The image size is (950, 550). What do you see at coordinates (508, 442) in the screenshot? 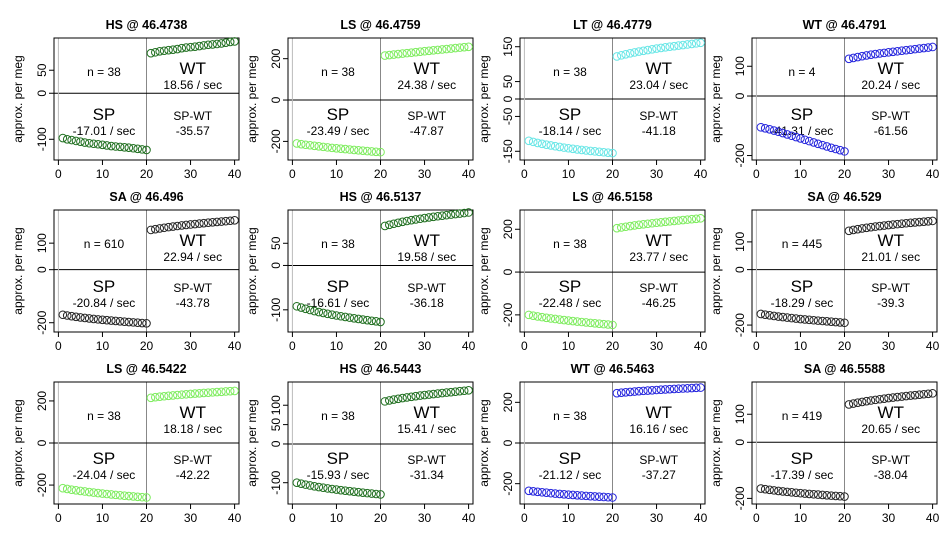
I see `y-tick-label: 0` at bounding box center [508, 442].